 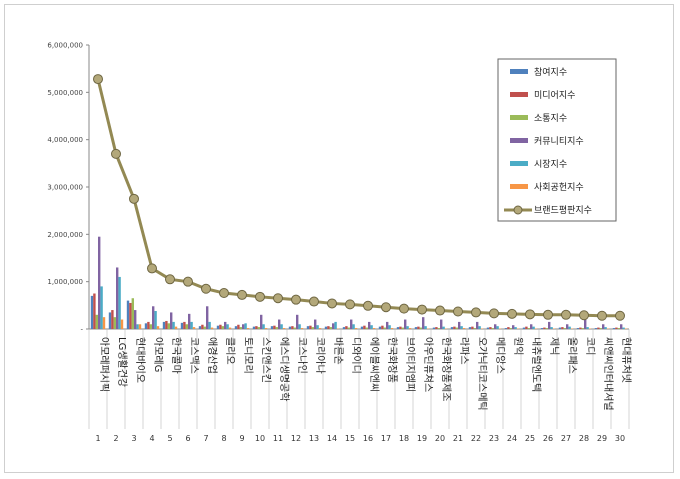 I want to click on category-label: 디와이디, so click(x=356, y=355).